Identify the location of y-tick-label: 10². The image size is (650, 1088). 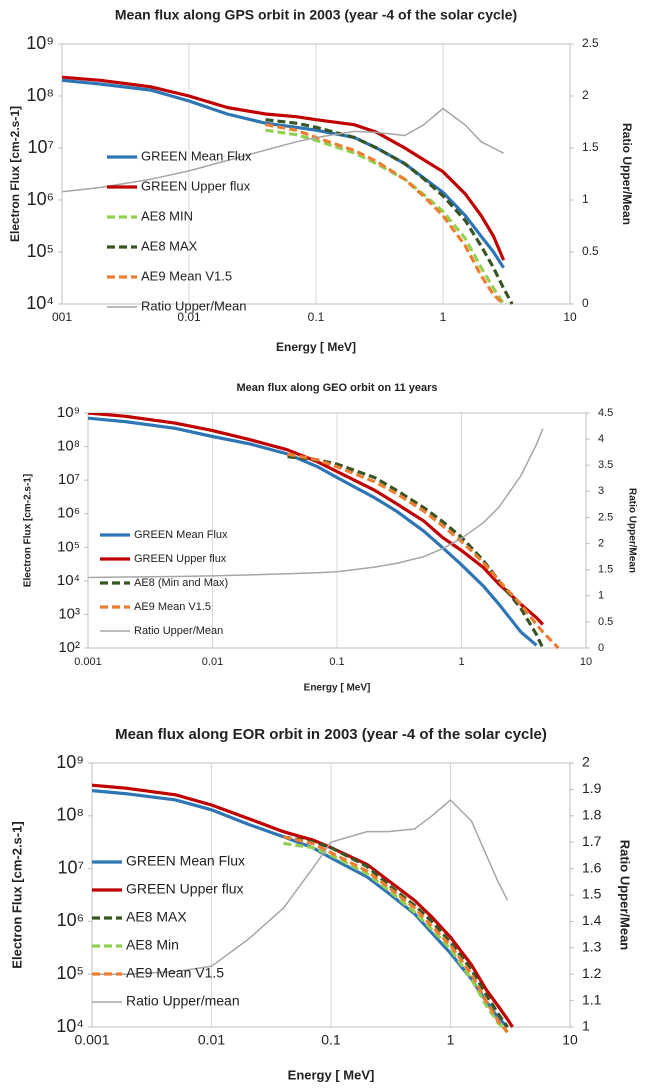
(69, 647).